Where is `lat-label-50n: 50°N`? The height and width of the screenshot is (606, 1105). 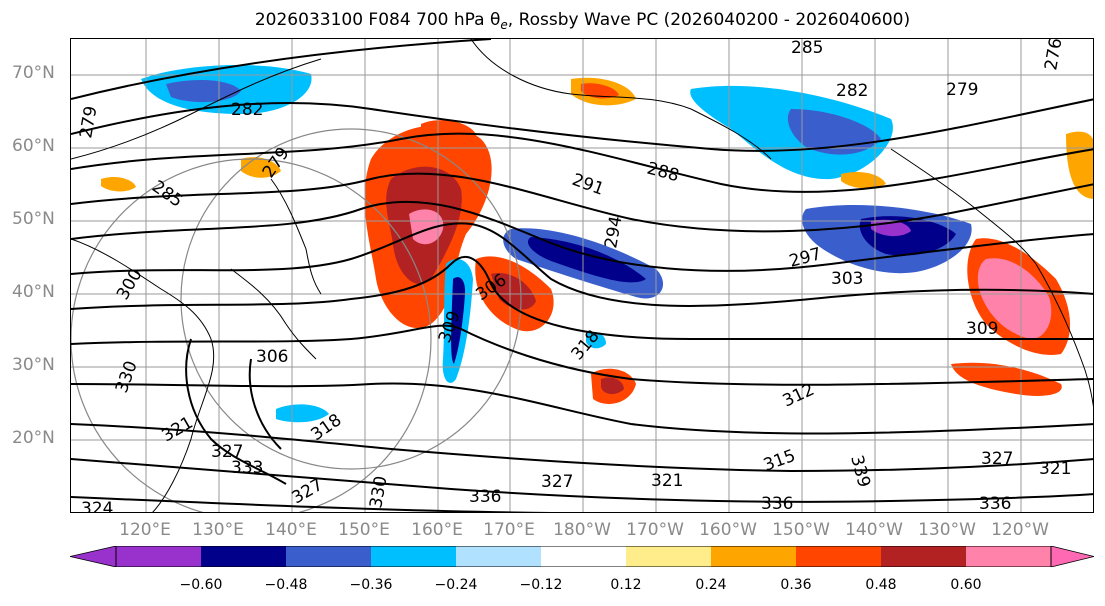 lat-label-50n: 50°N is located at coordinates (33, 219).